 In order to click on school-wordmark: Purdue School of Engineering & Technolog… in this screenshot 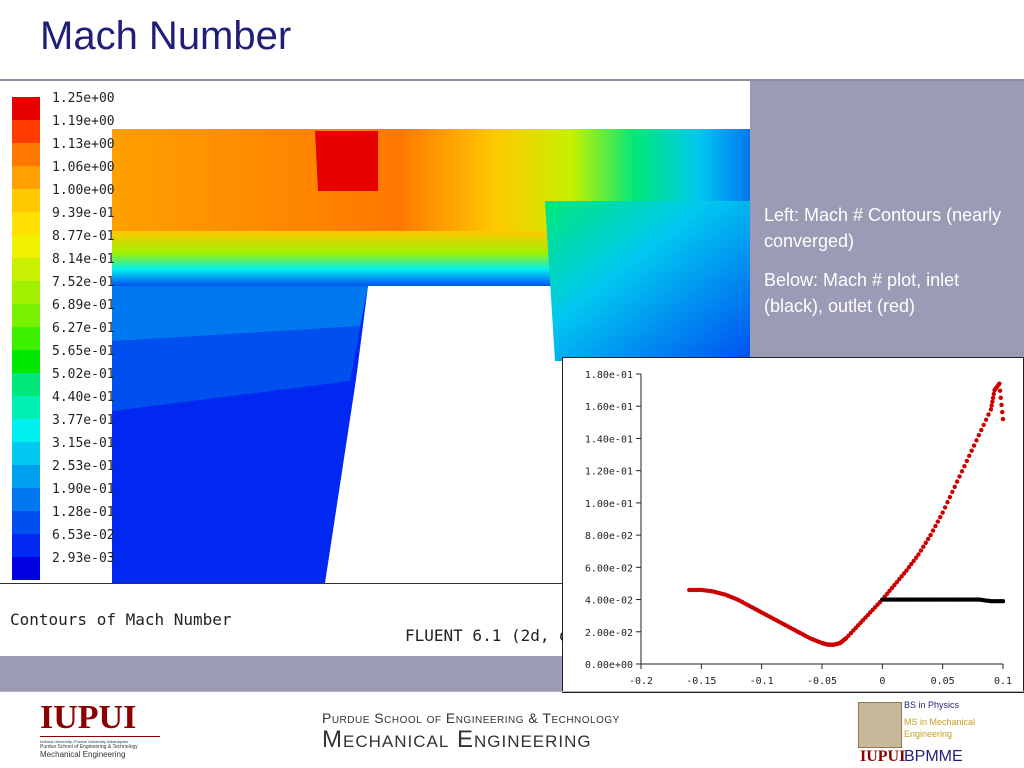, I will do `click(512, 732)`.